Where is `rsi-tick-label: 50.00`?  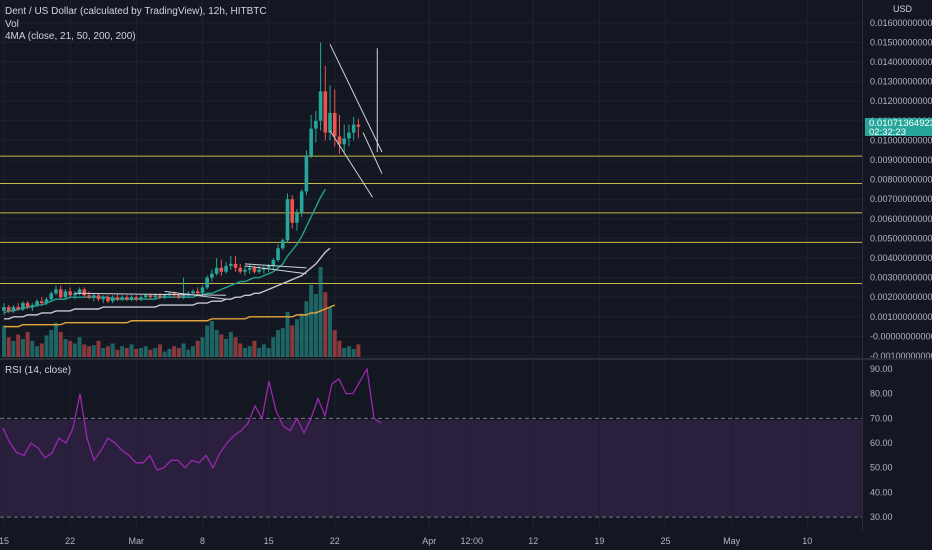 rsi-tick-label: 50.00 is located at coordinates (881, 468).